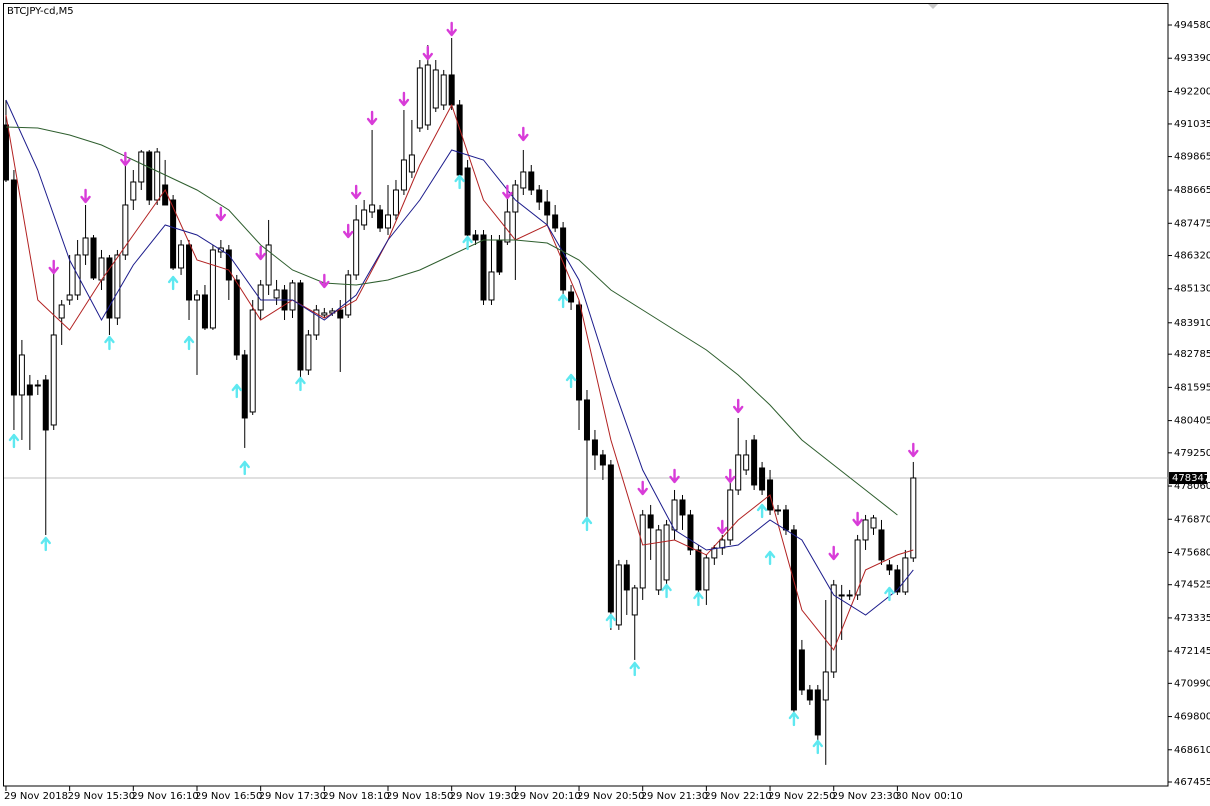  Describe the element at coordinates (1192, 387) in the screenshot. I see `y-tick-label: 481595` at that location.